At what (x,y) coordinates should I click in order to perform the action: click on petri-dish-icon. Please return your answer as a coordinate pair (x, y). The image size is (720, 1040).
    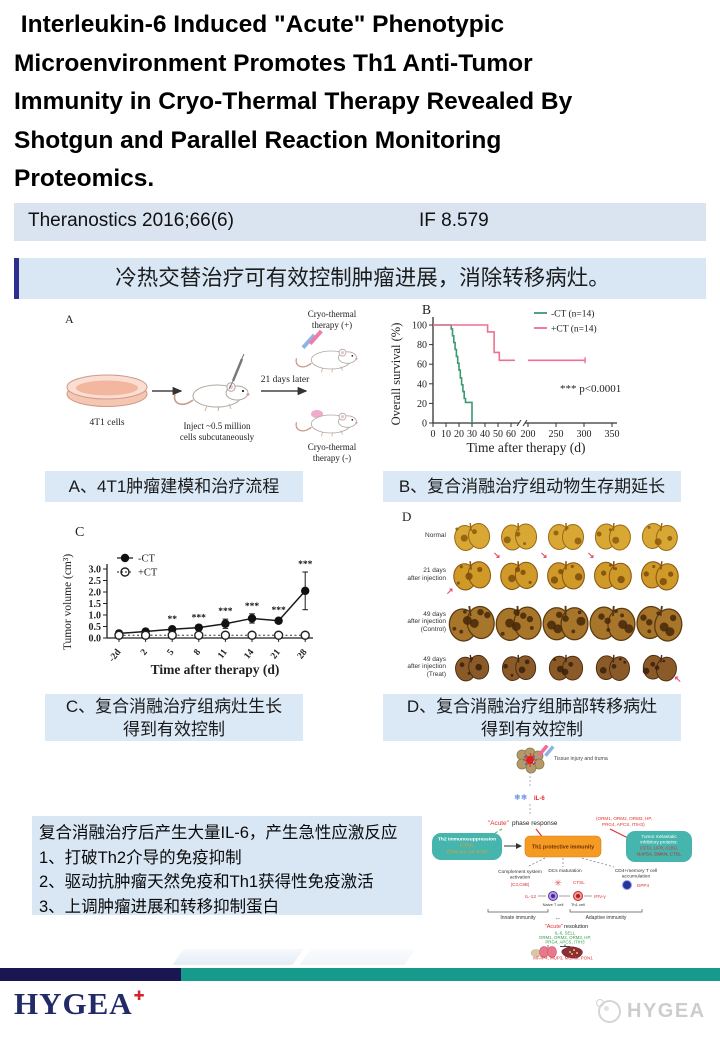
    Looking at the image, I should click on (107, 390).